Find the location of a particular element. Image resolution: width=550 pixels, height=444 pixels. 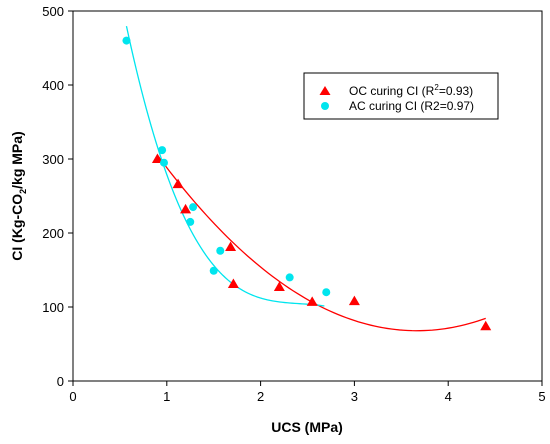

x-tick-label: 1 is located at coordinates (166, 396).